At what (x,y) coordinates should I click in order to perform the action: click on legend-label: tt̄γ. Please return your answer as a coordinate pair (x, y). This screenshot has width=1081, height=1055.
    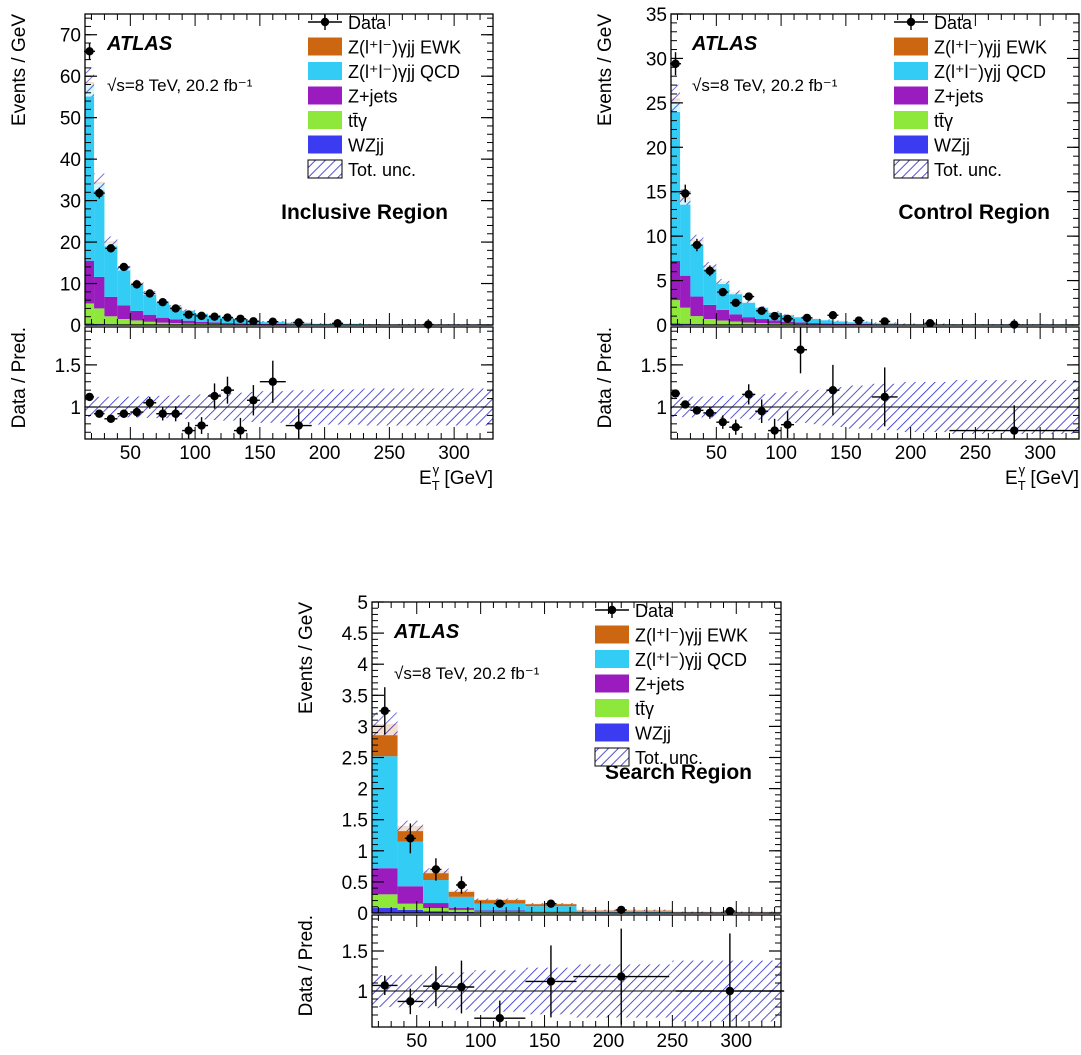
    Looking at the image, I should click on (644, 709).